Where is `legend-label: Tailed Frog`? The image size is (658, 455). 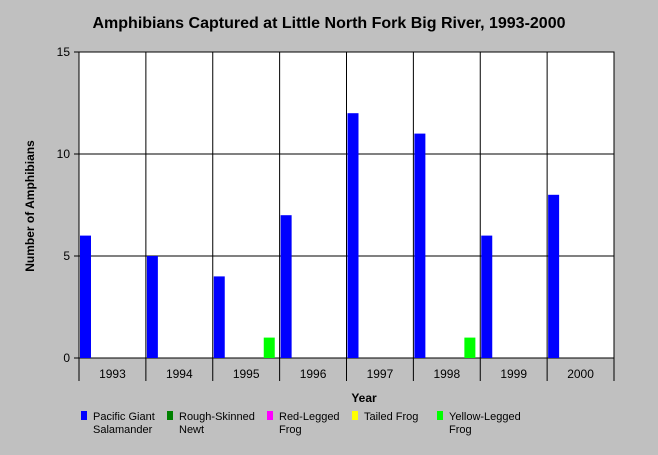
legend-label: Tailed Frog is located at coordinates (391, 417).